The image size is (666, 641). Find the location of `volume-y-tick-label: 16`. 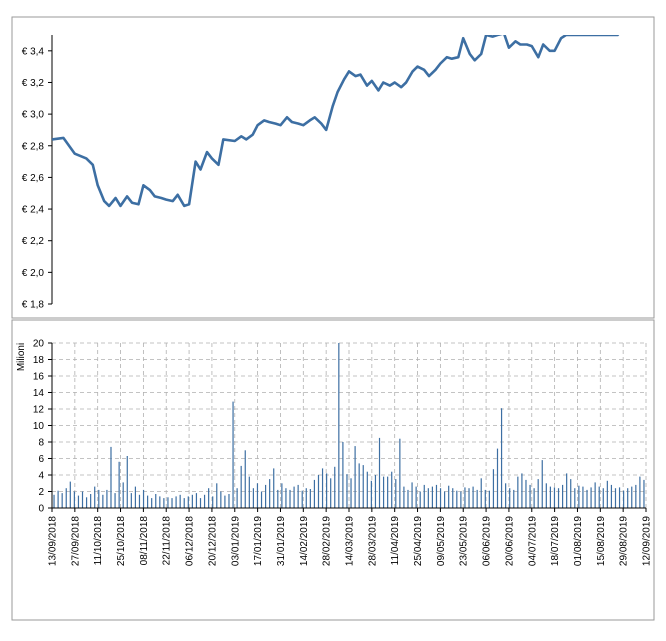

volume-y-tick-label: 16 is located at coordinates (39, 377).